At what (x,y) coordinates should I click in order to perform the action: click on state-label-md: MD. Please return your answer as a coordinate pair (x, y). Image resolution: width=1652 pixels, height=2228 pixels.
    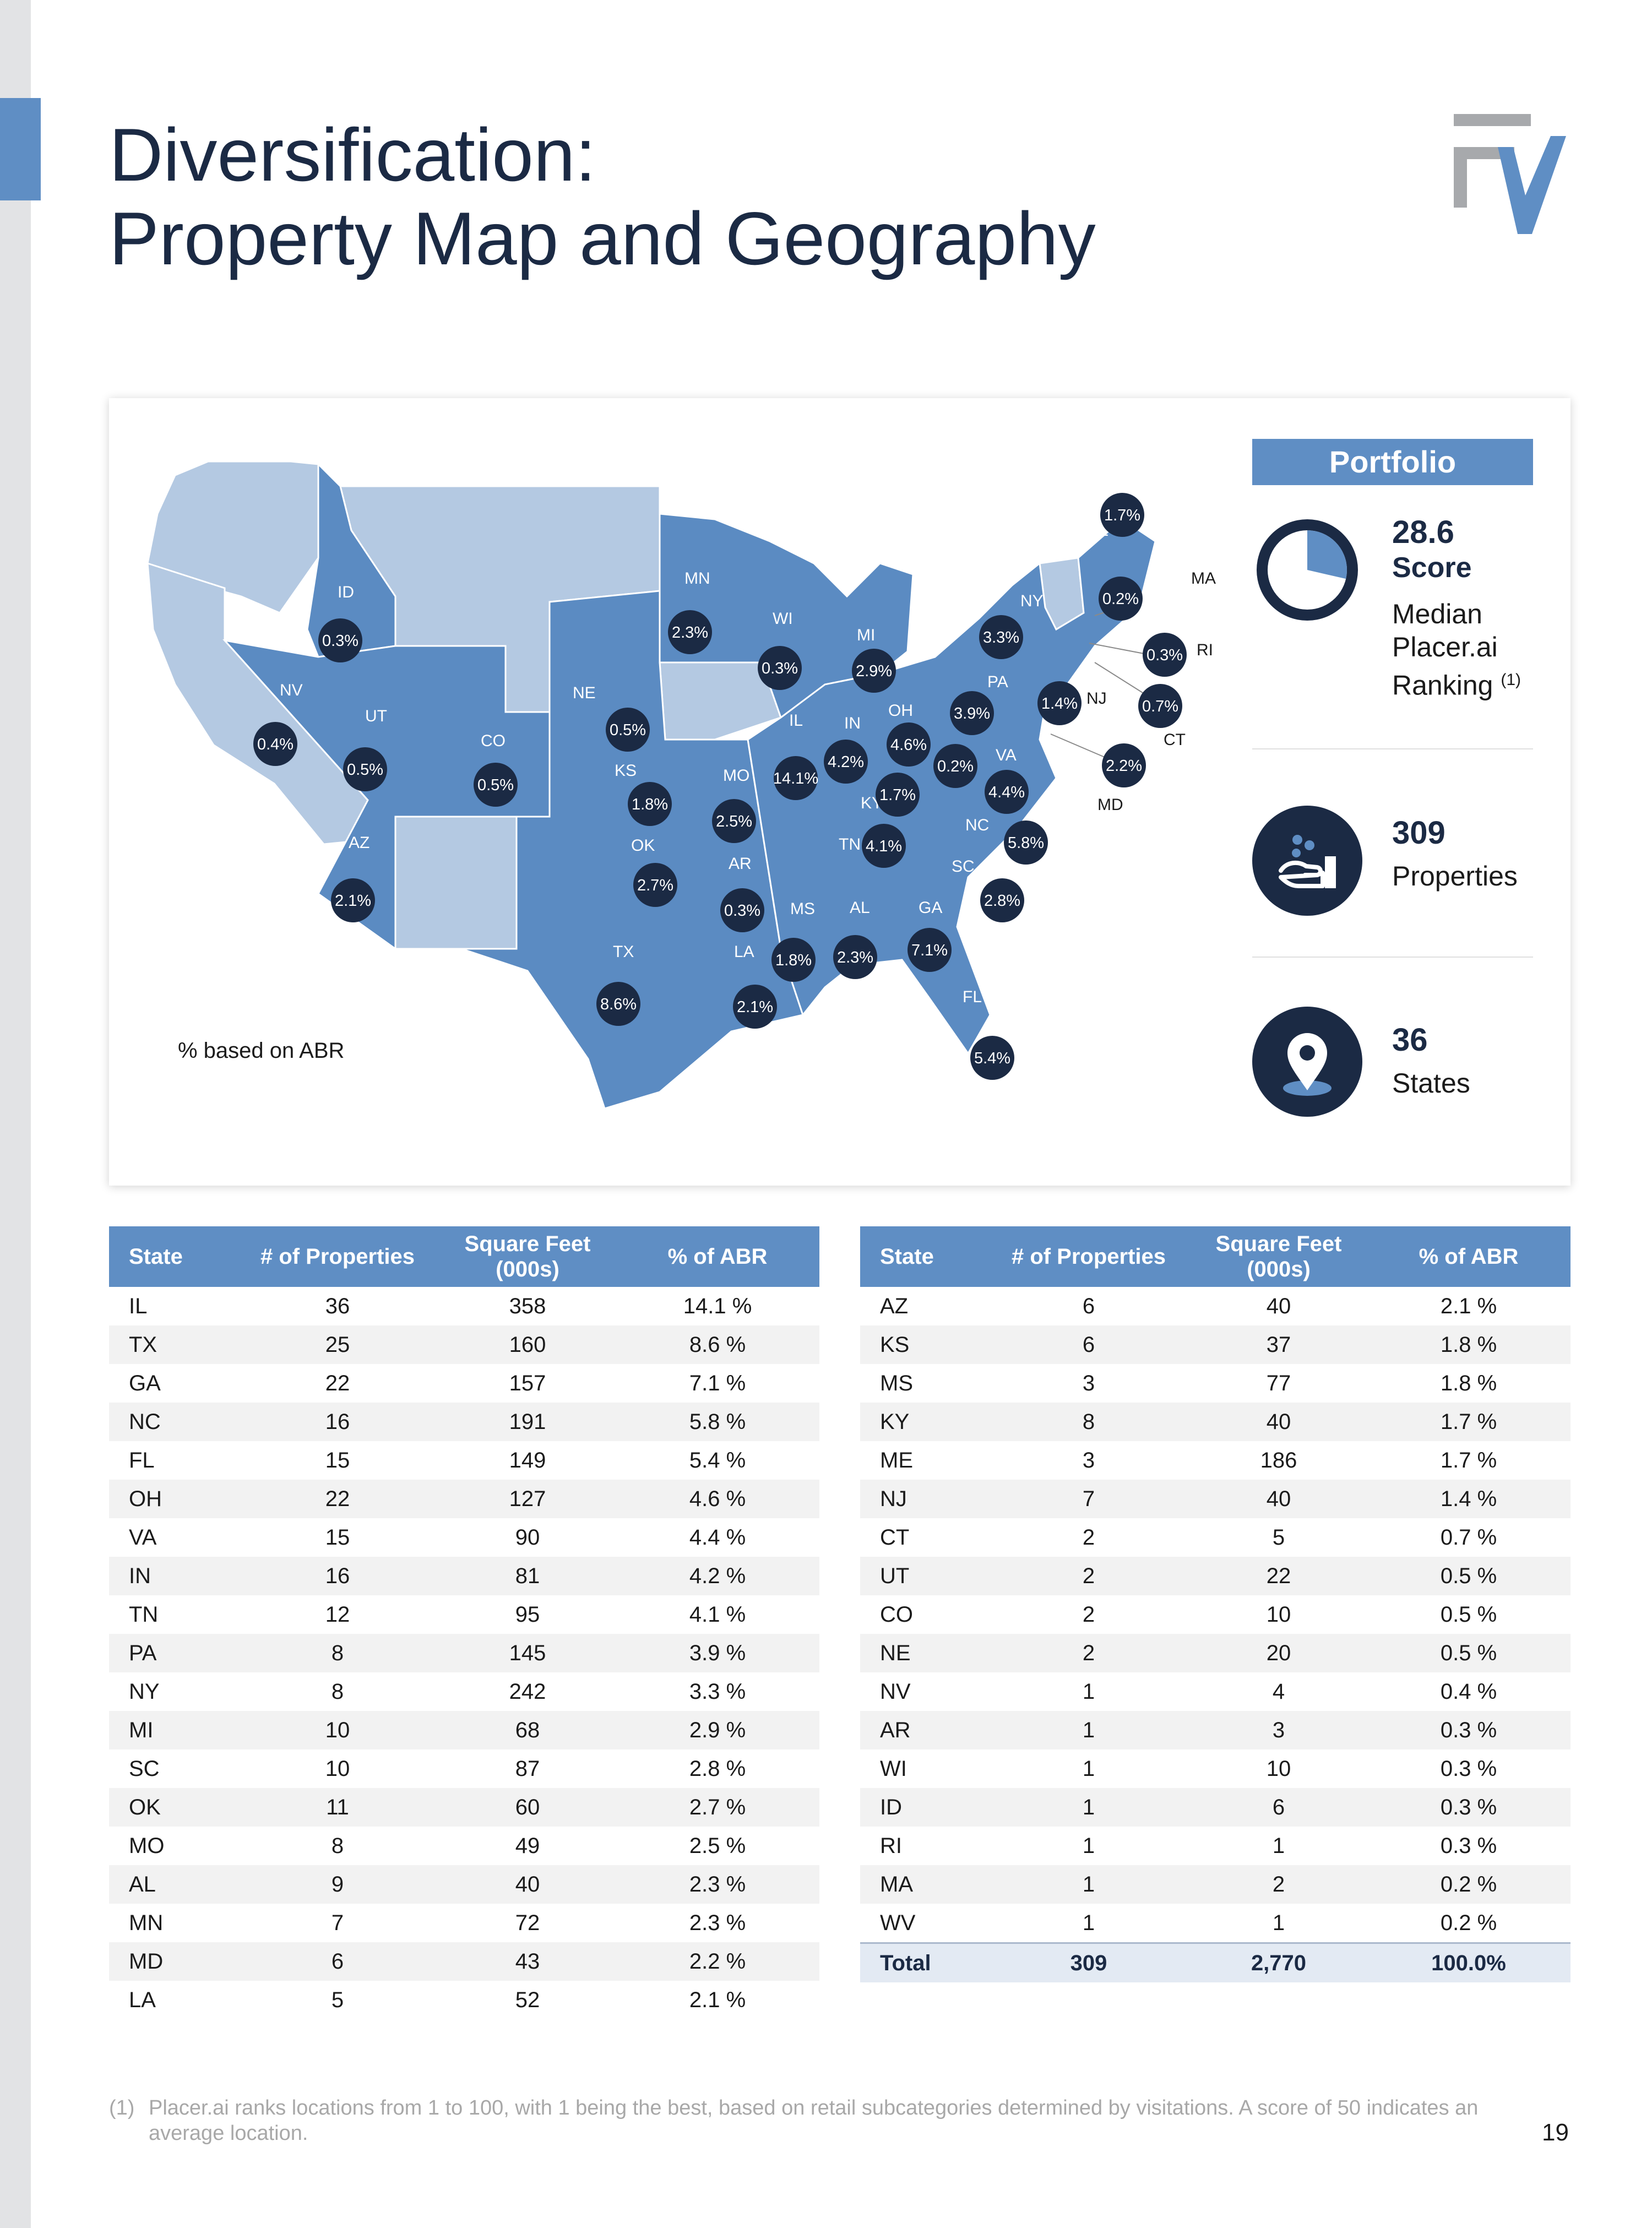
    Looking at the image, I should click on (1110, 805).